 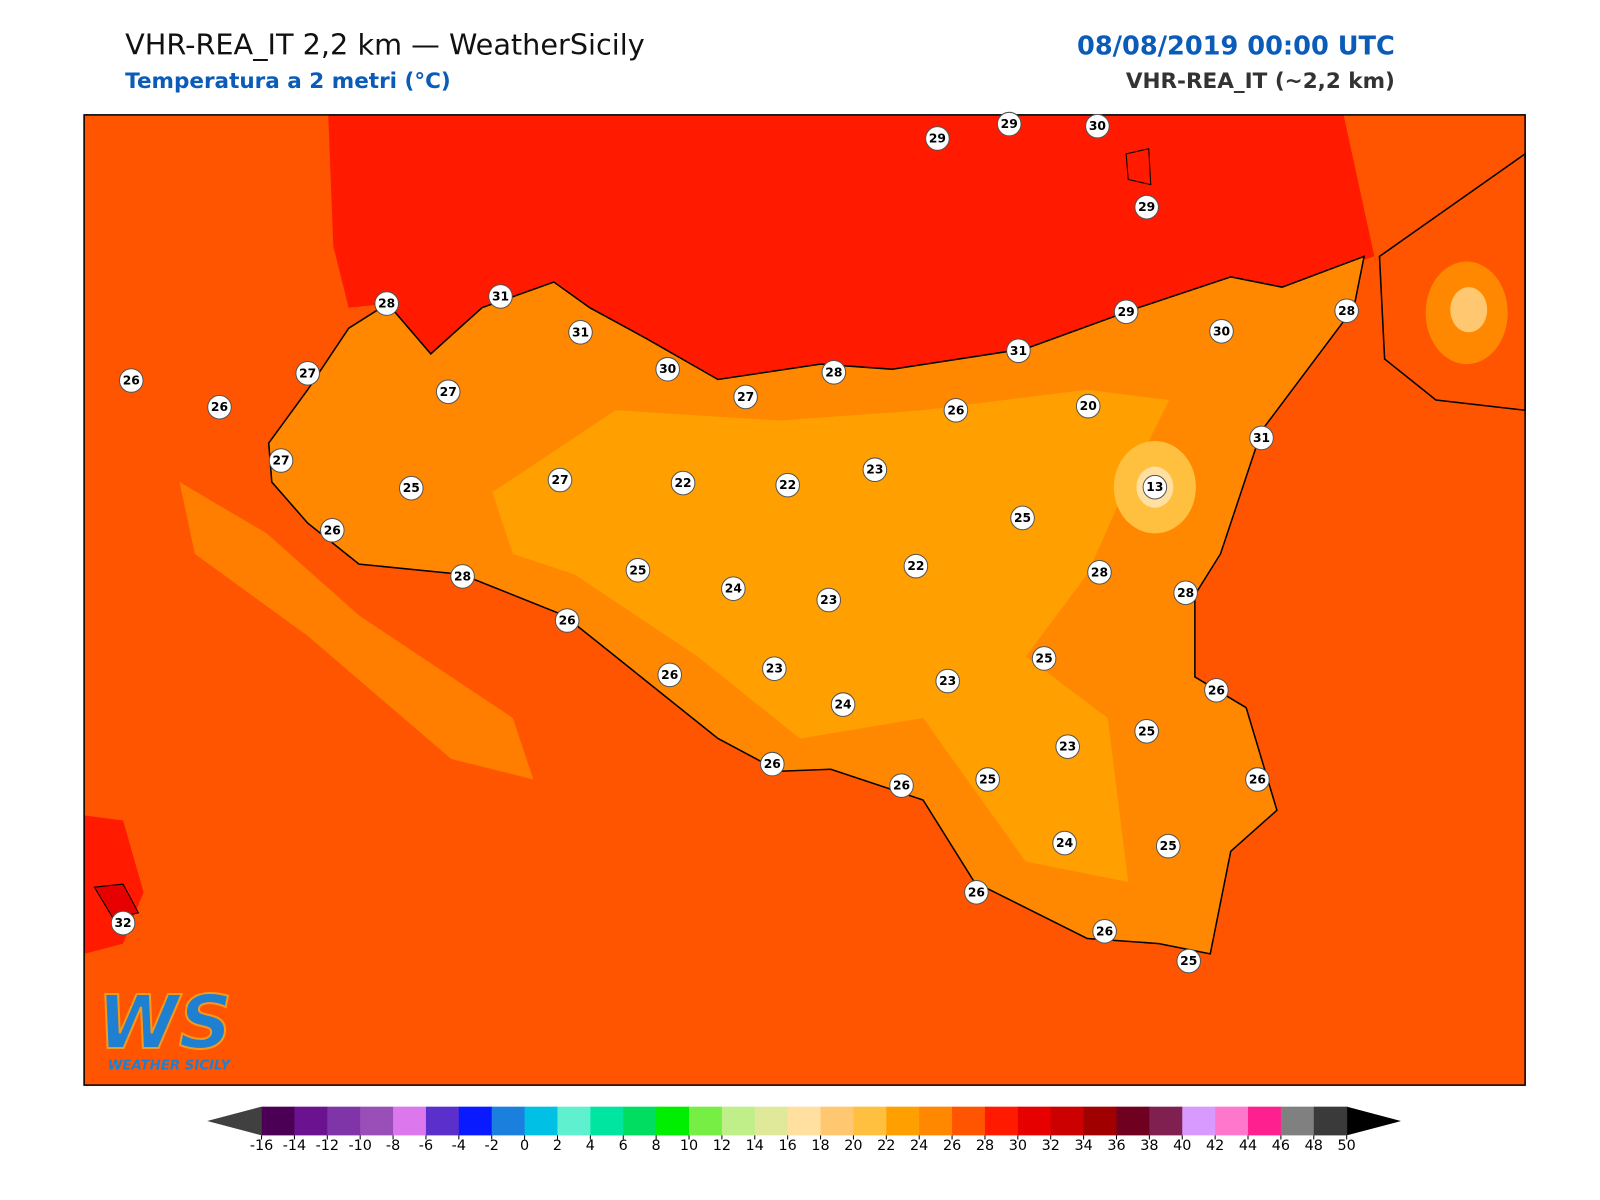 What do you see at coordinates (393, 1146) in the screenshot?
I see `colorbar-tick-label: -8` at bounding box center [393, 1146].